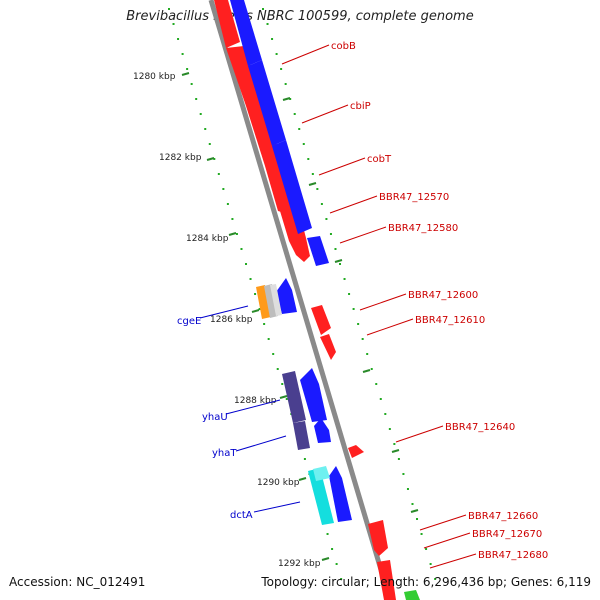  What do you see at coordinates (443, 295) in the screenshot?
I see `gene-label-right: BBR47_12600` at bounding box center [443, 295].